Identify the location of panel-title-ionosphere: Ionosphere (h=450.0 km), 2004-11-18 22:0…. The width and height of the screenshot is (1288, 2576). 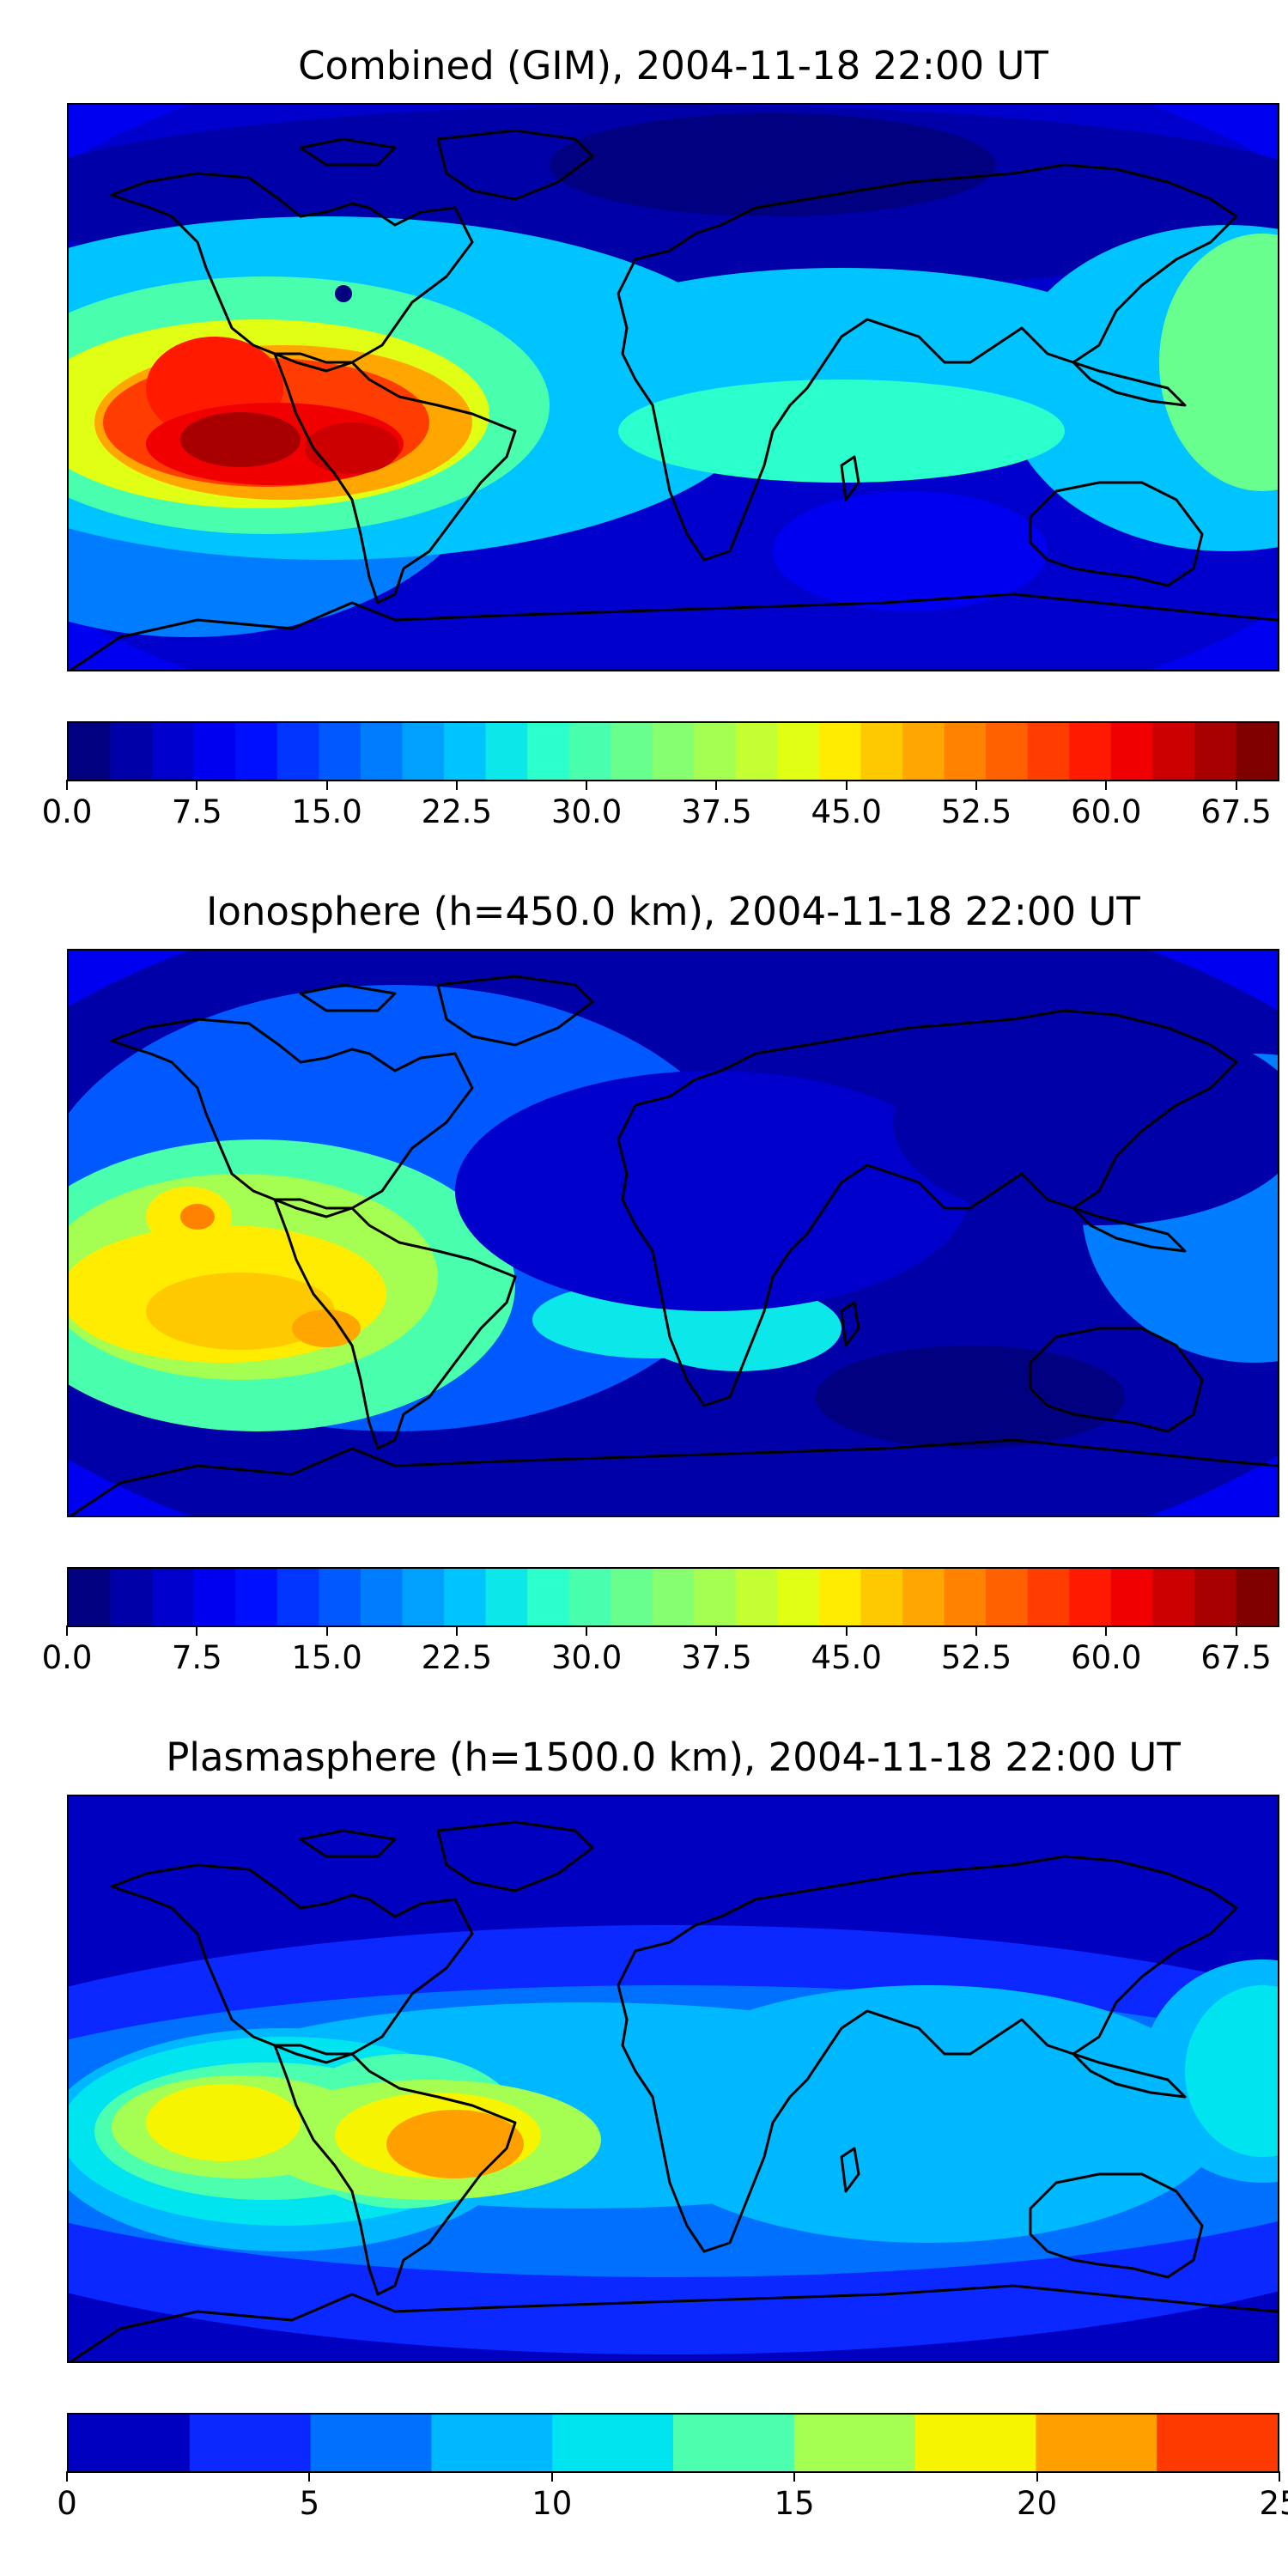
(673, 911).